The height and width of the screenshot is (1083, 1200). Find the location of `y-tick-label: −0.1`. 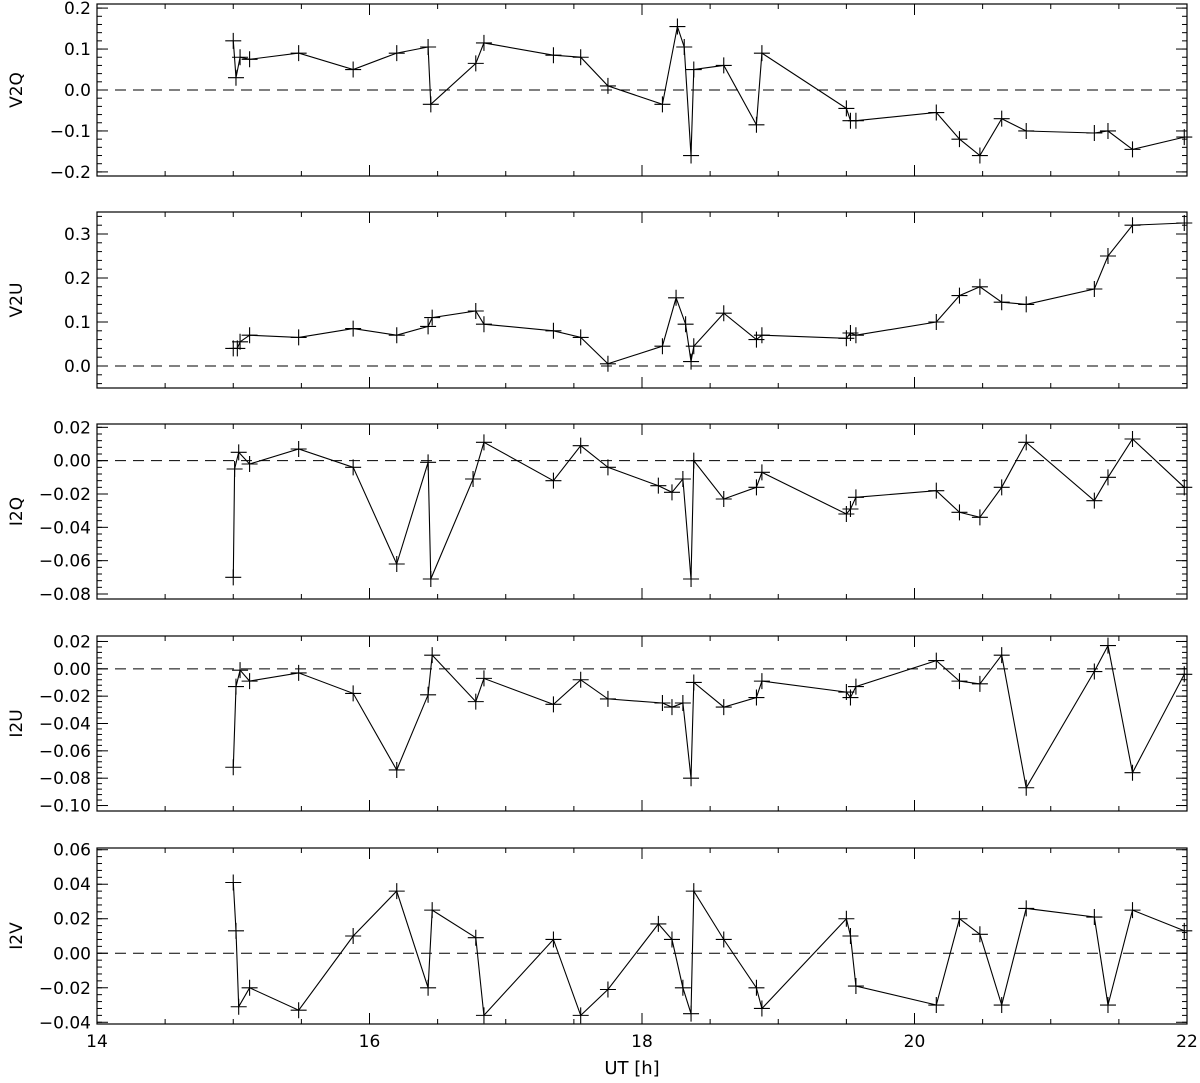

y-tick-label: −0.1 is located at coordinates (70, 132).